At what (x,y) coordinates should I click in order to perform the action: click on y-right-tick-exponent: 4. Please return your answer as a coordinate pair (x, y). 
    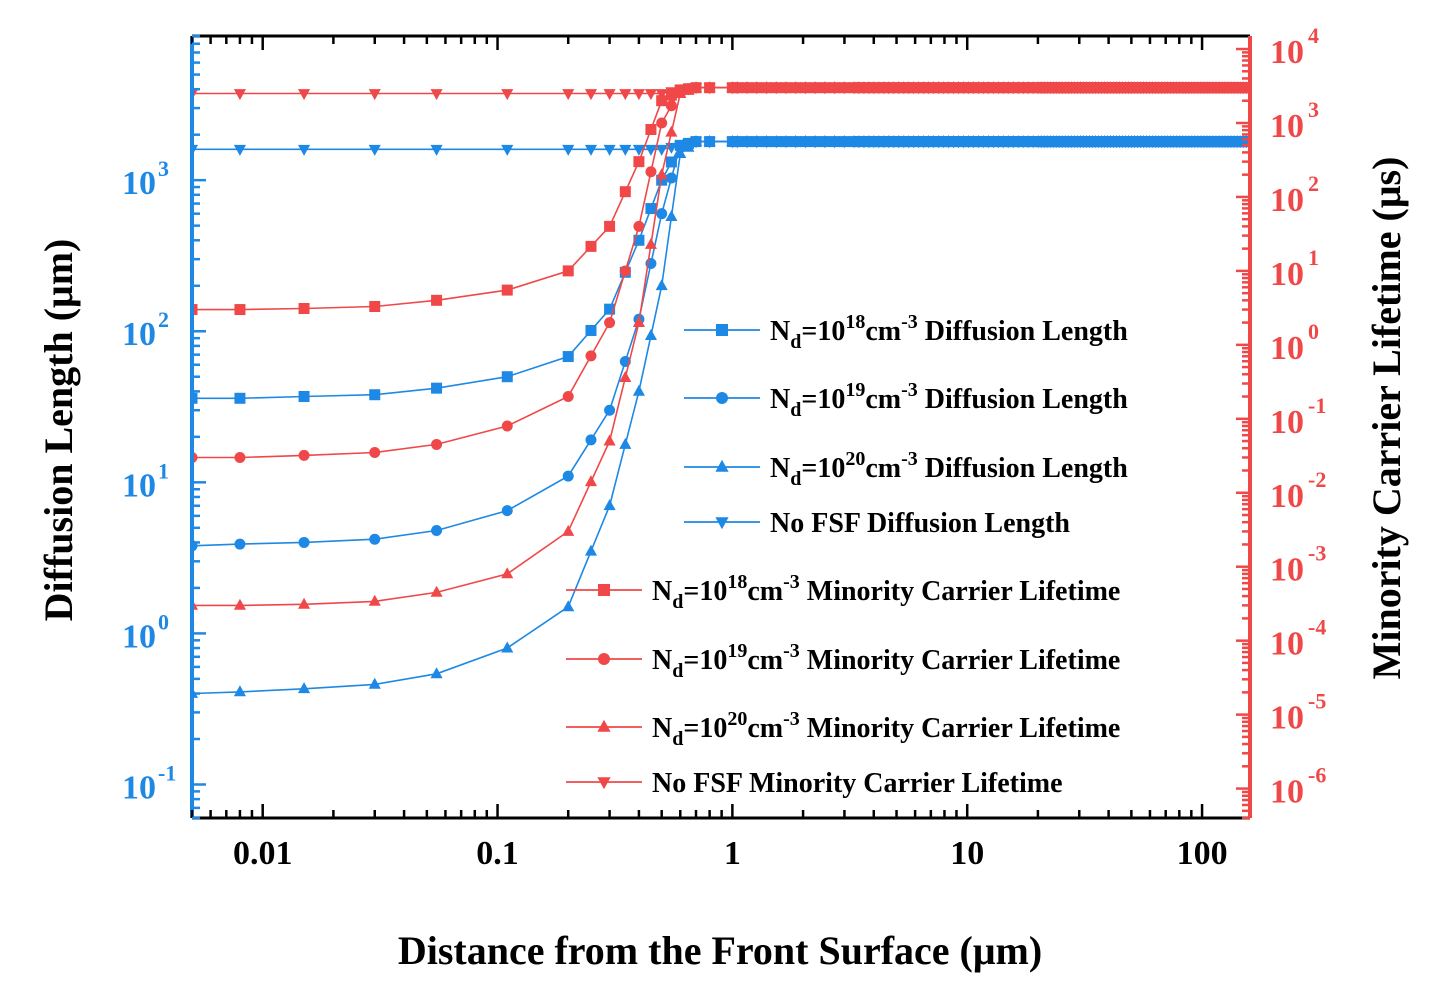
    Looking at the image, I should click on (1313, 35).